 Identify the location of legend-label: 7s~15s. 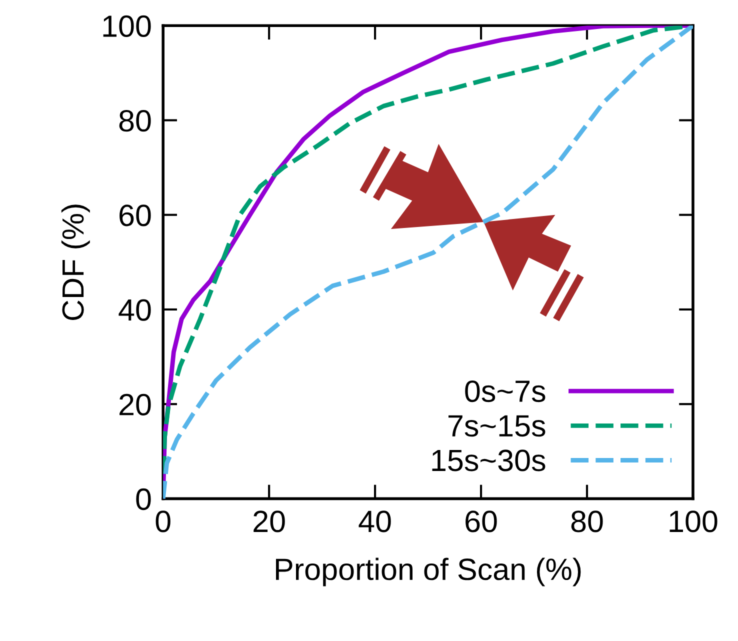
(497, 426).